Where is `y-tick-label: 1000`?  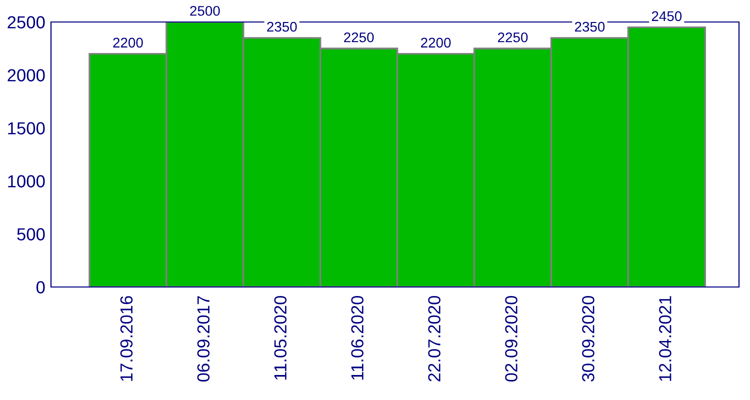 y-tick-label: 1000 is located at coordinates (26, 181).